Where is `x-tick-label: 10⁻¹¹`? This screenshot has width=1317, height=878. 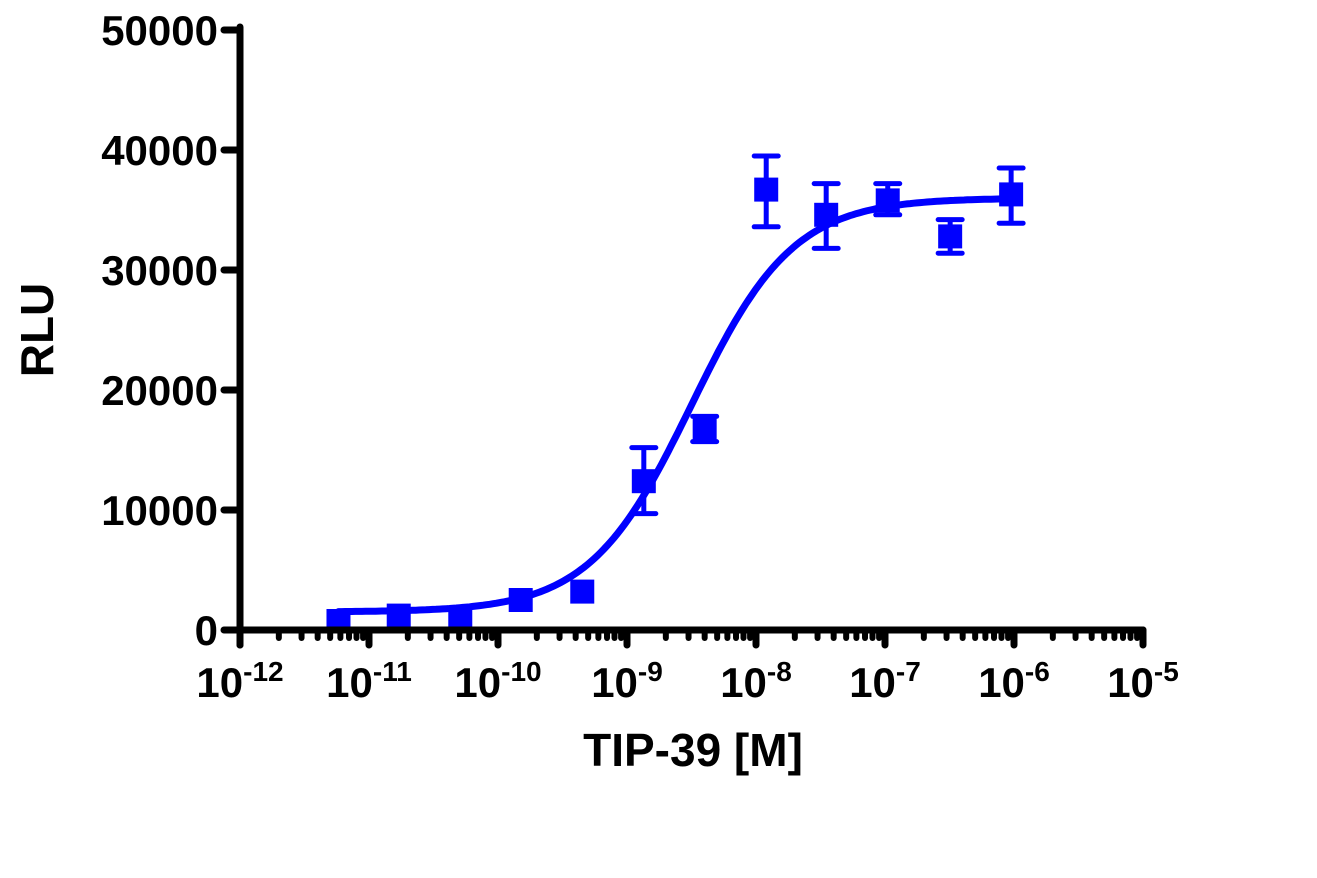 x-tick-label: 10⁻¹¹ is located at coordinates (369, 681).